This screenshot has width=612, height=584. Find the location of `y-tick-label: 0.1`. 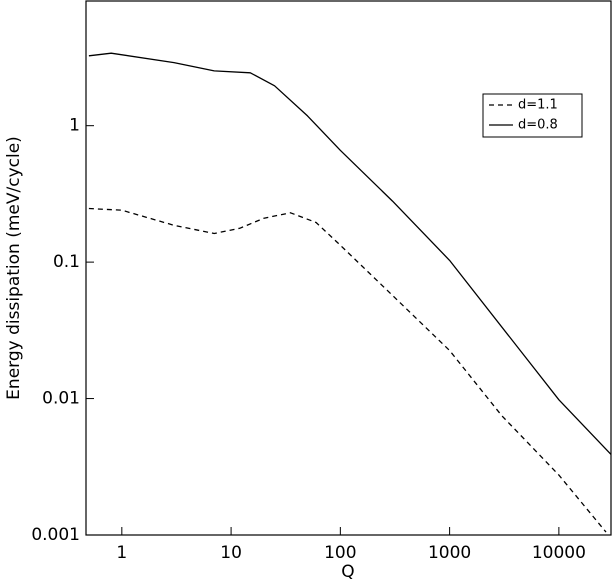

y-tick-label: 0.1 is located at coordinates (66, 262).